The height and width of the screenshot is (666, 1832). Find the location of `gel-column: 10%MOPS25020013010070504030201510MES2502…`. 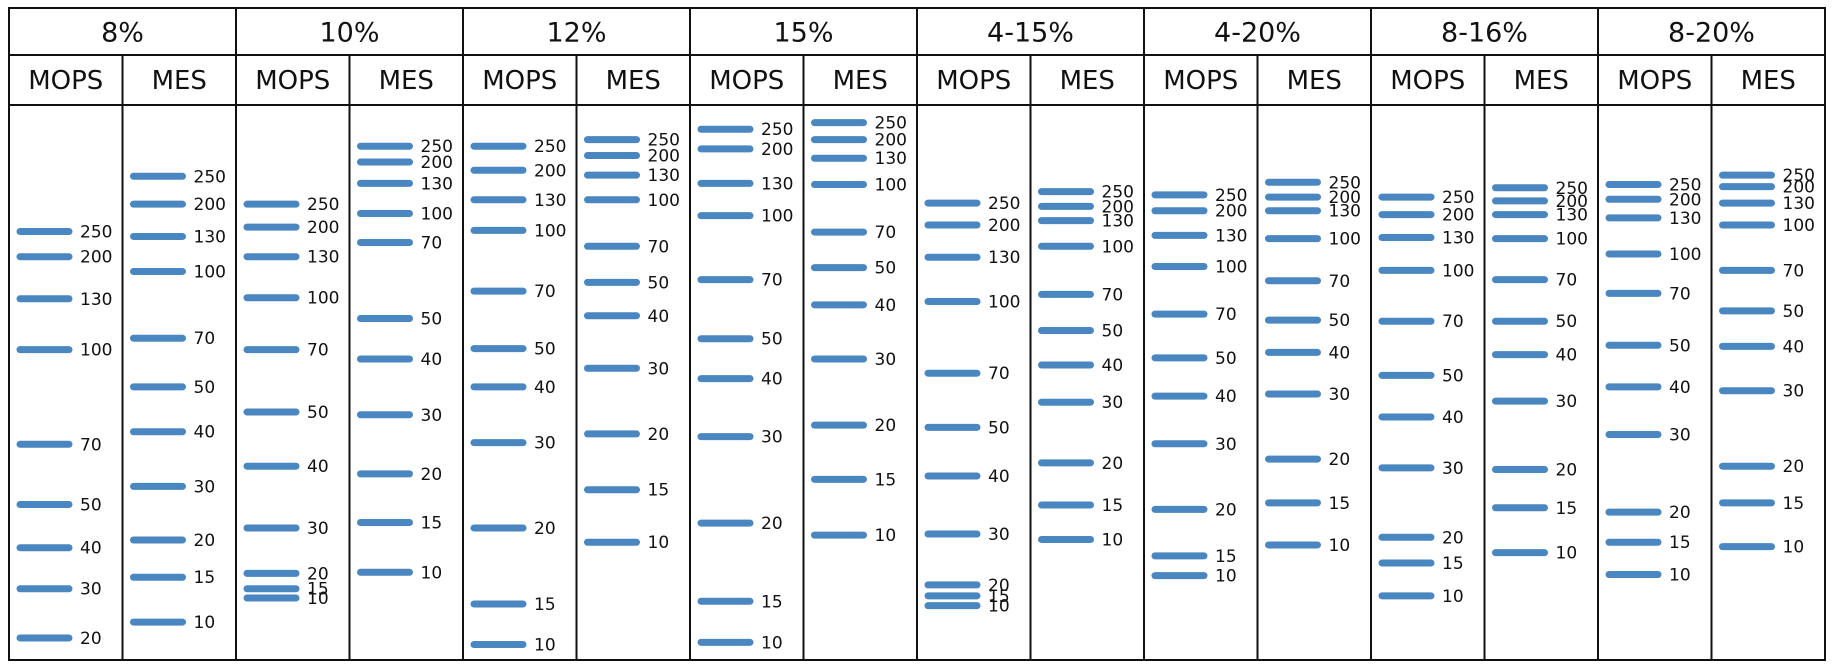

gel-column: 10%MOPS25020013010070504030201510MES2502… is located at coordinates (348, 313).